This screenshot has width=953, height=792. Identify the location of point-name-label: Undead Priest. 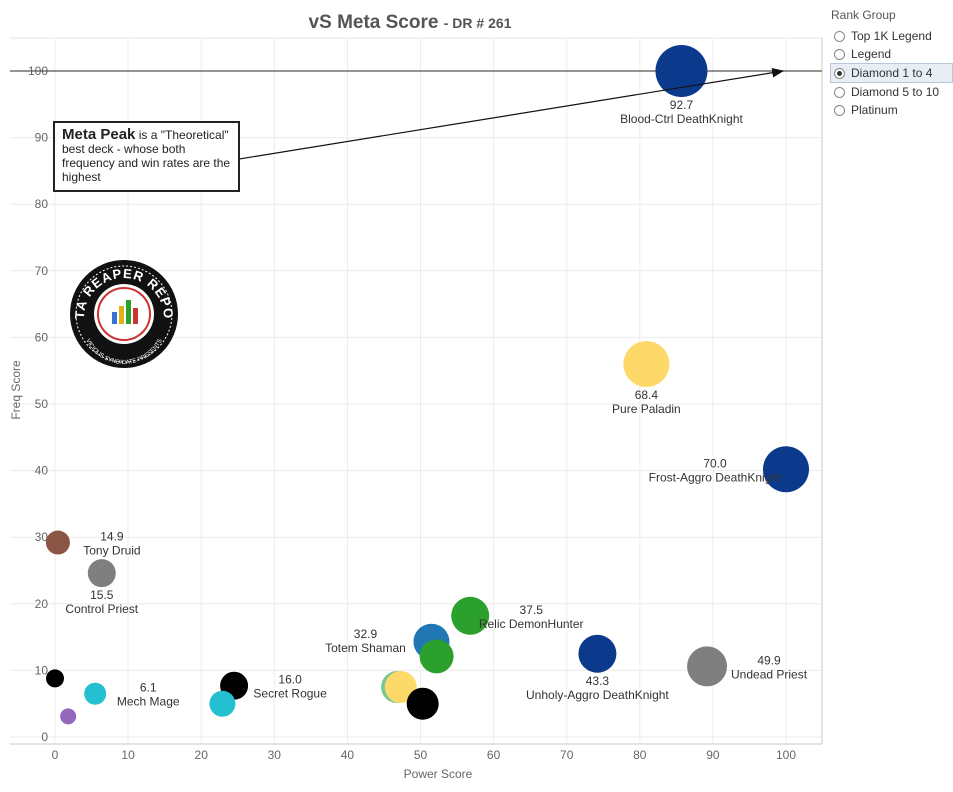
(769, 674).